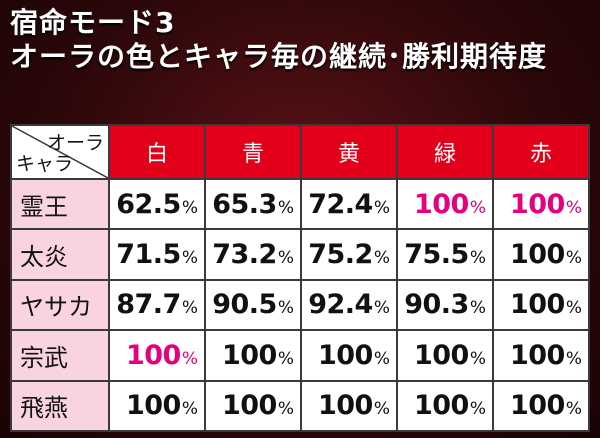 Image resolution: width=600 pixels, height=438 pixels. I want to click on value-cell: 92.4%, so click(349, 305).